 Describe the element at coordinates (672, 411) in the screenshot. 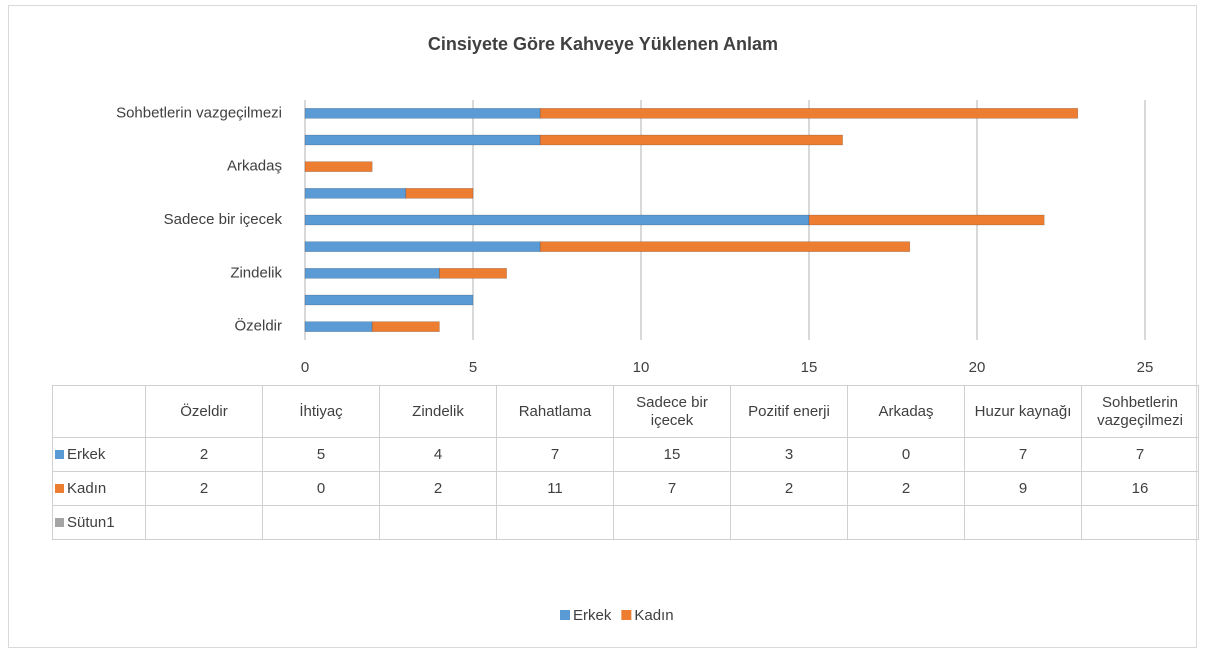

I see `table-header-cell: Sadece bir içecek` at that location.